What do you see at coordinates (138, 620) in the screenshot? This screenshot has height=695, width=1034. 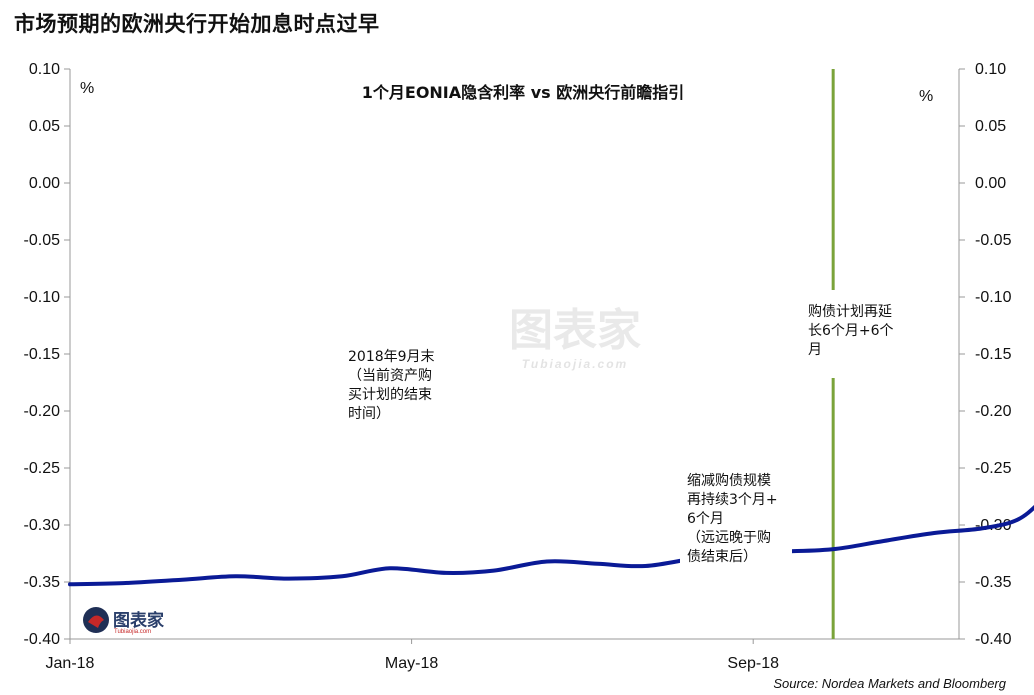 I see `logo-text: 图表家` at bounding box center [138, 620].